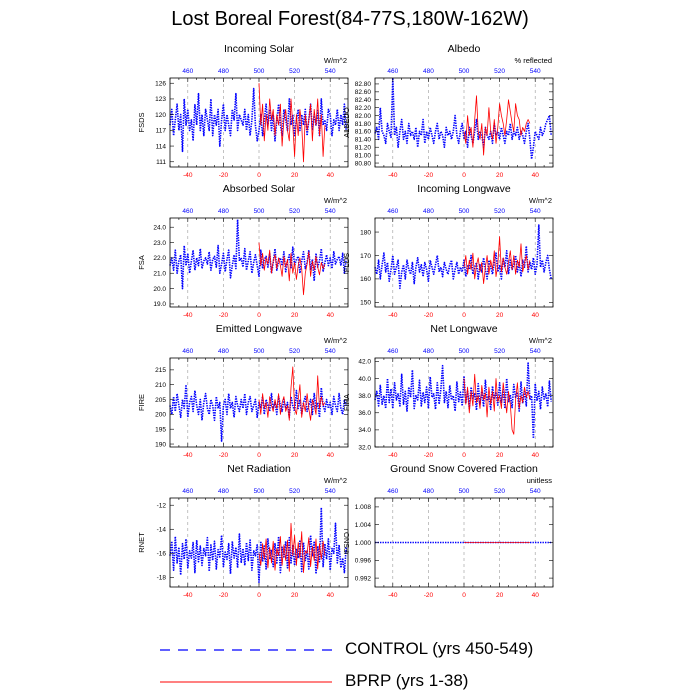 This screenshot has width=700, height=700. Describe the element at coordinates (160, 115) in the screenshot. I see `y-tick-label: 120` at that location.